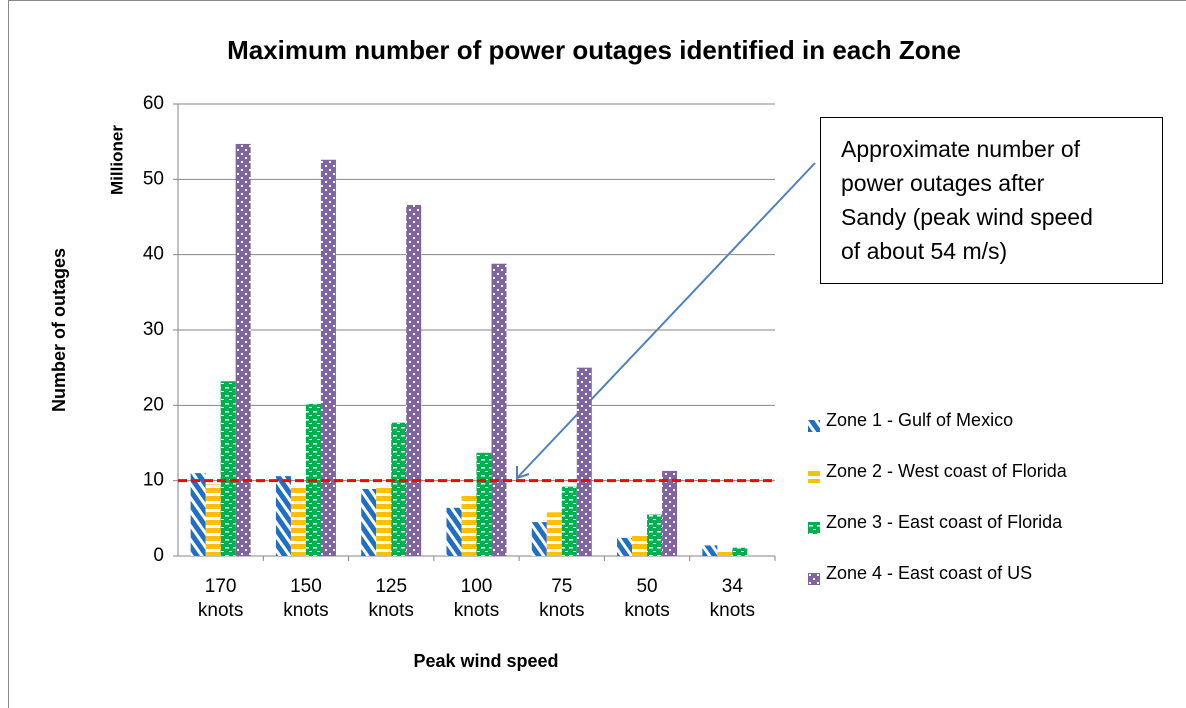 The image size is (1186, 708). What do you see at coordinates (920, 420) in the screenshot?
I see `legend-label: Zone 1 - Gulf of Mexico` at bounding box center [920, 420].